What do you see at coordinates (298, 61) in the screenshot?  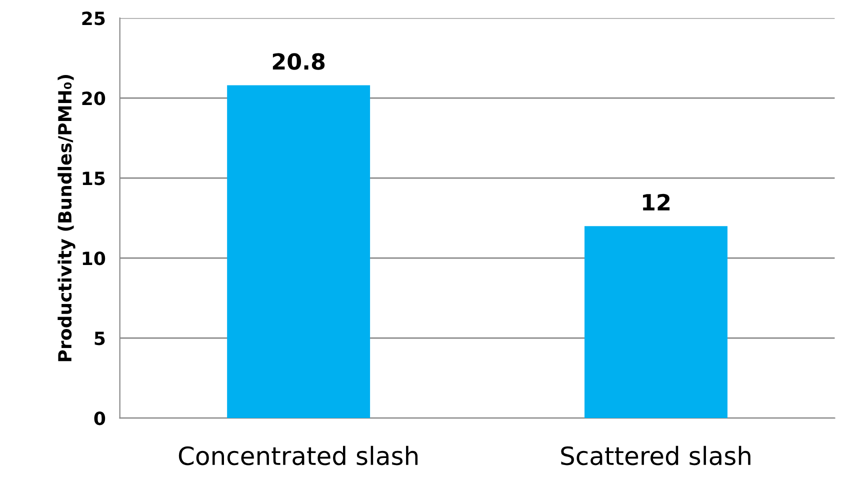 I see `data-label: 20.8` at bounding box center [298, 61].